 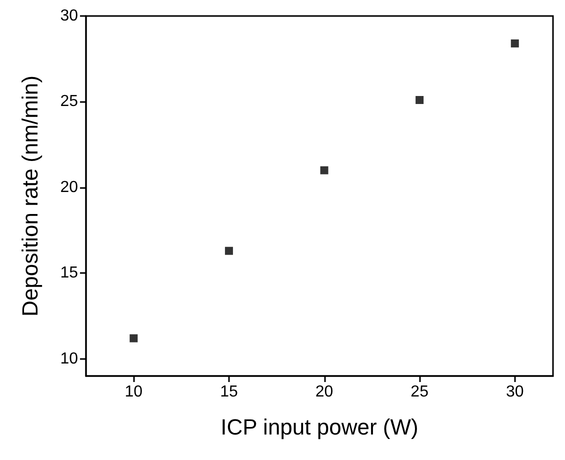 What do you see at coordinates (319, 427) in the screenshot?
I see `x-axis-title: ICP input power (W)` at bounding box center [319, 427].